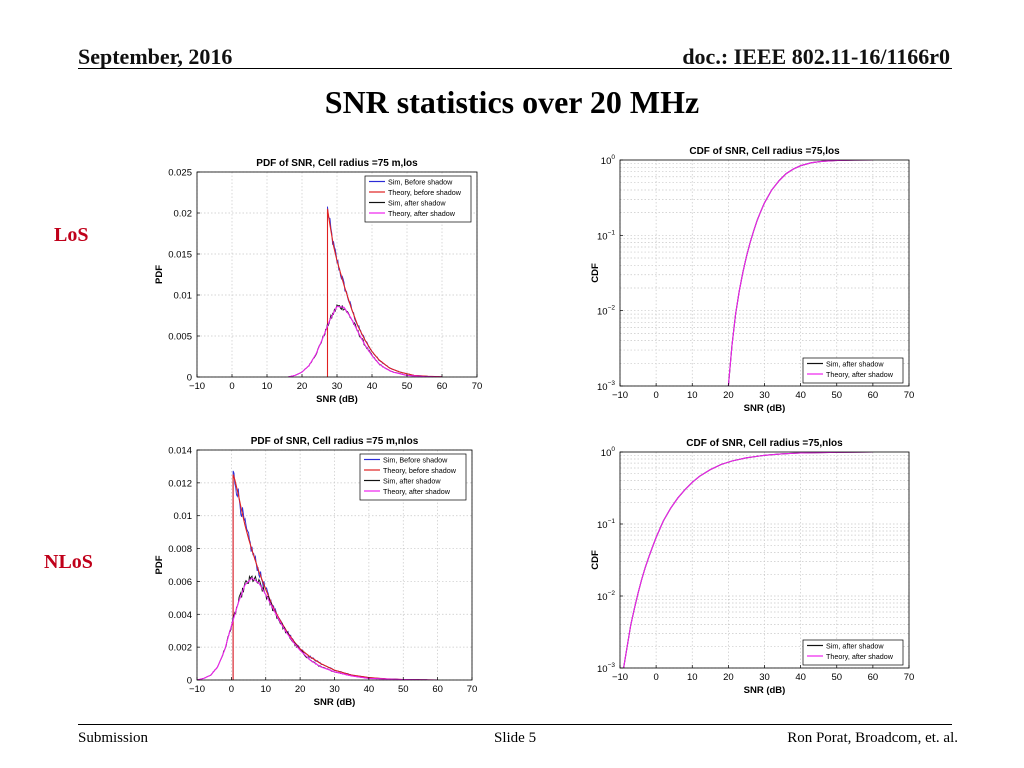 Image resolution: width=1024 pixels, height=768 pixels. Describe the element at coordinates (180, 582) in the screenshot. I see `y-tick-label: 0.006` at that location.